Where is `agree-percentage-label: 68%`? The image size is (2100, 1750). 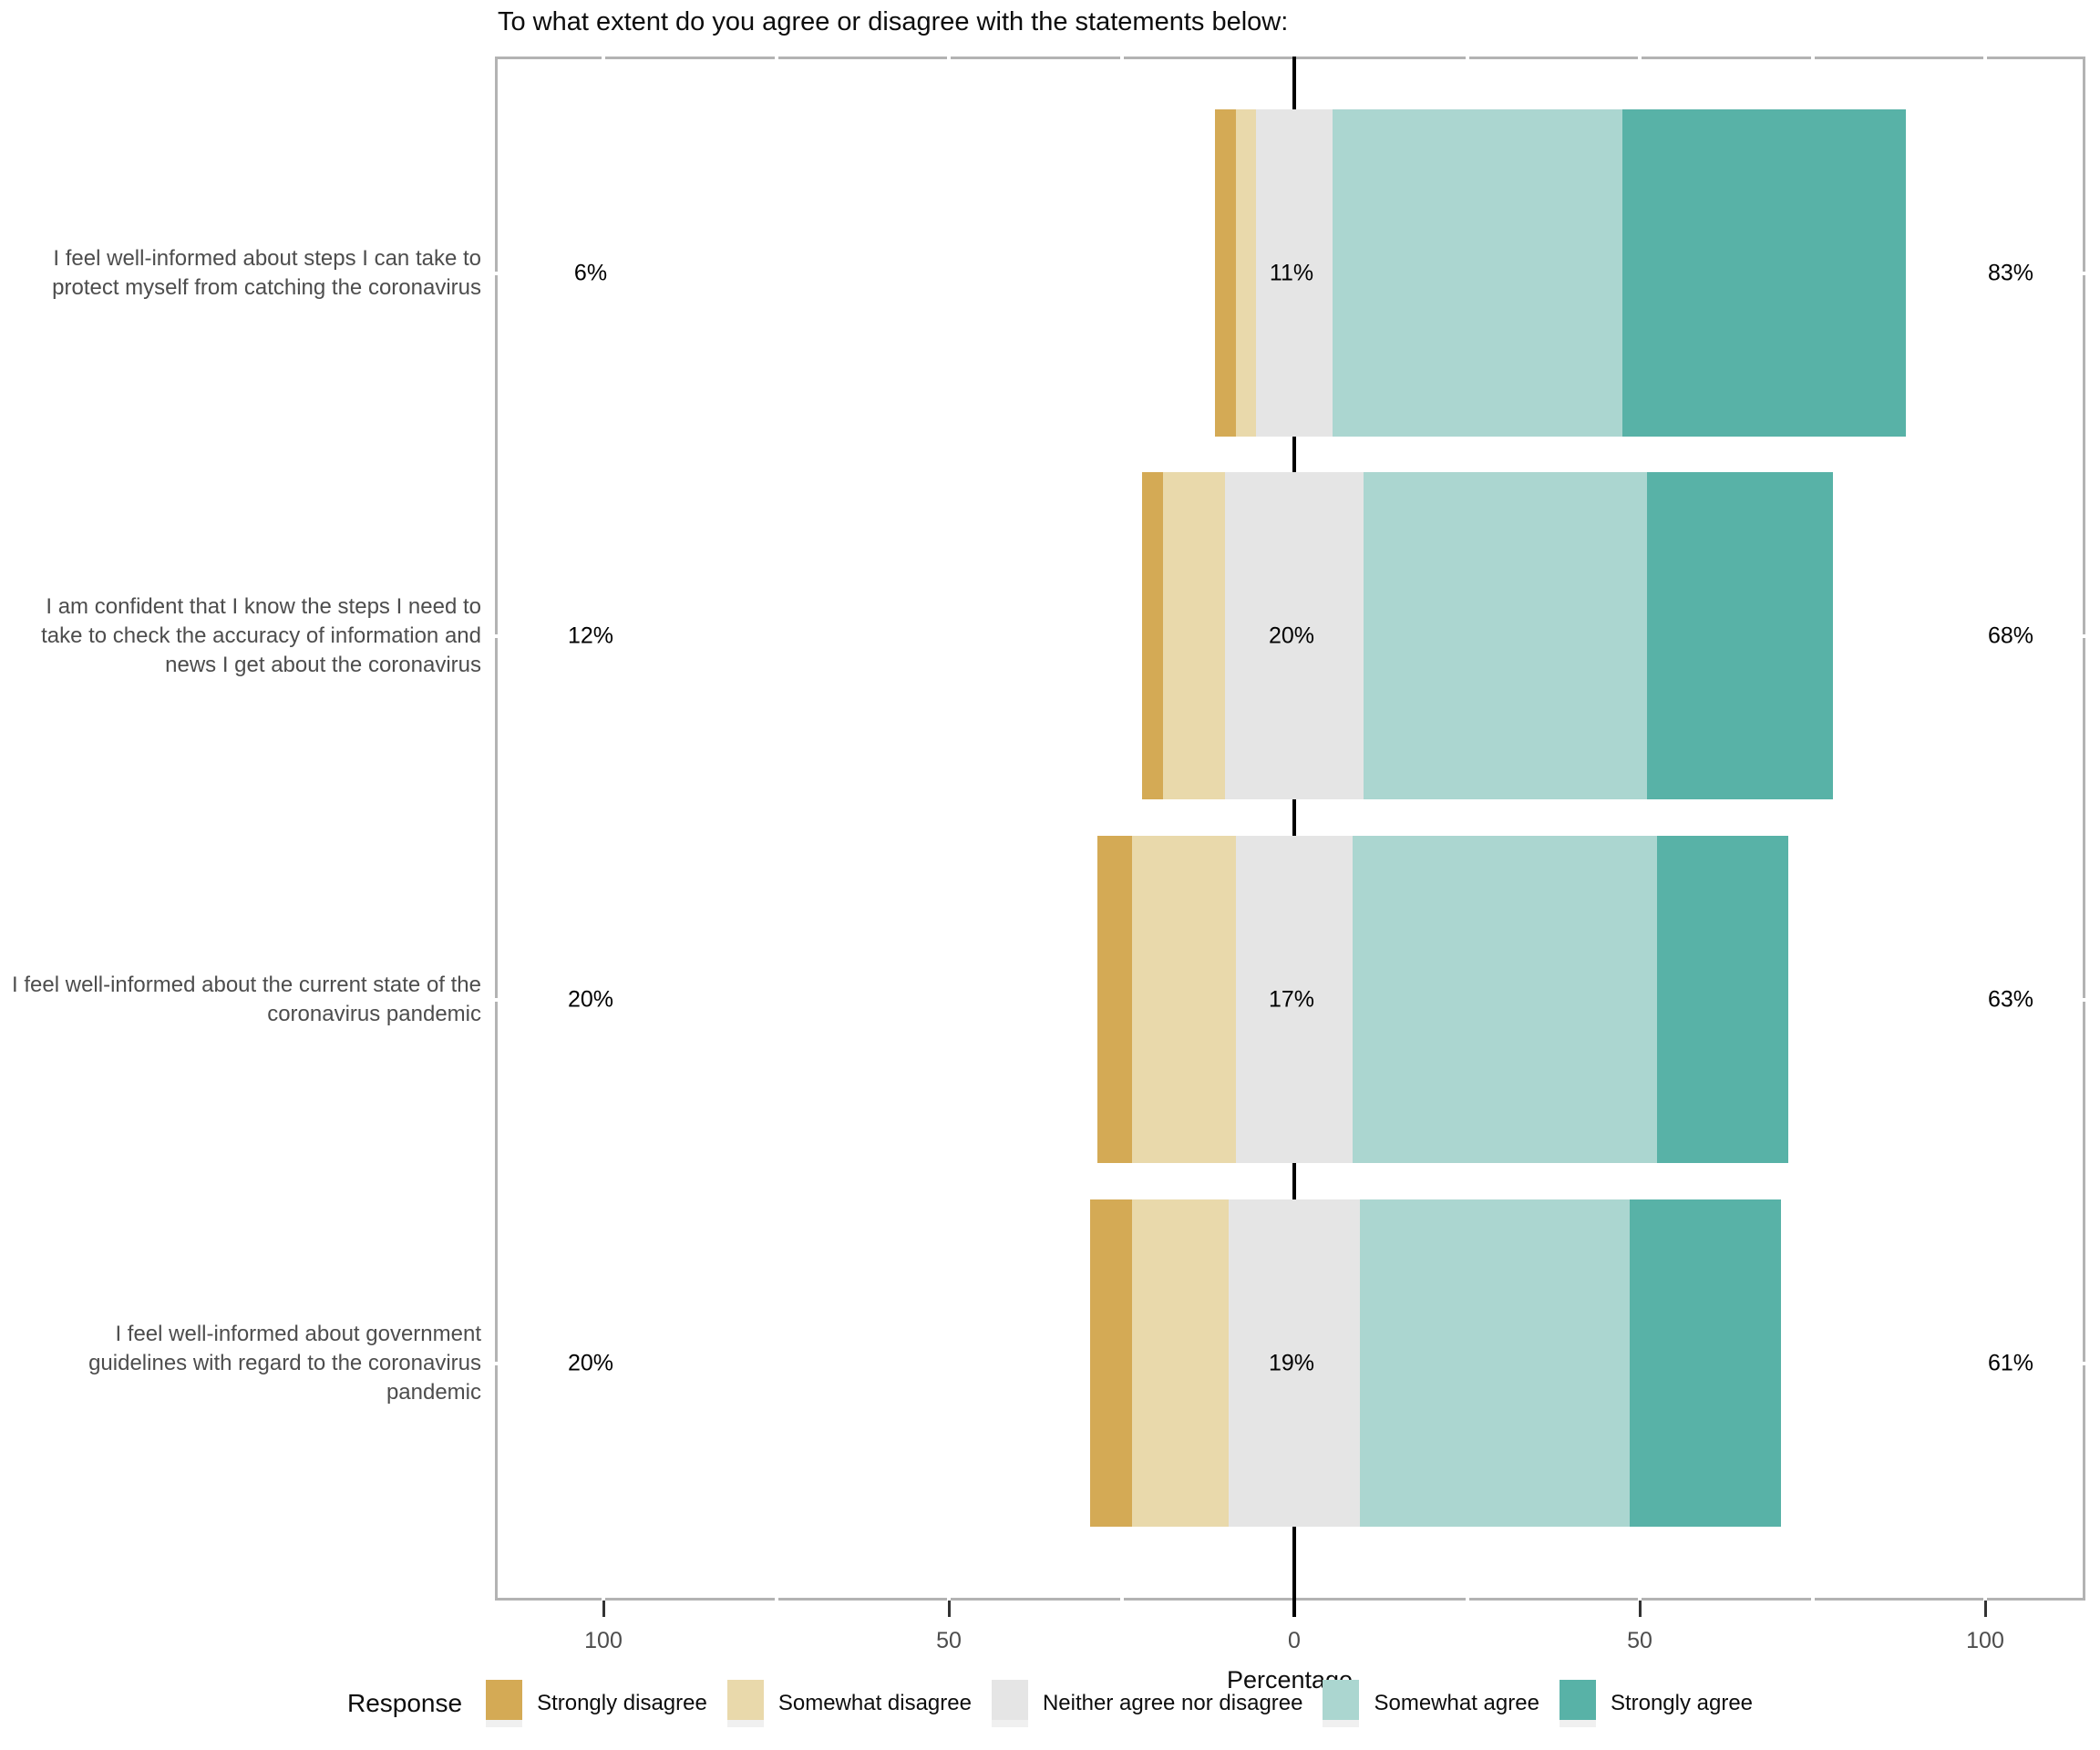 agree-percentage-label: 68% is located at coordinates (2010, 636).